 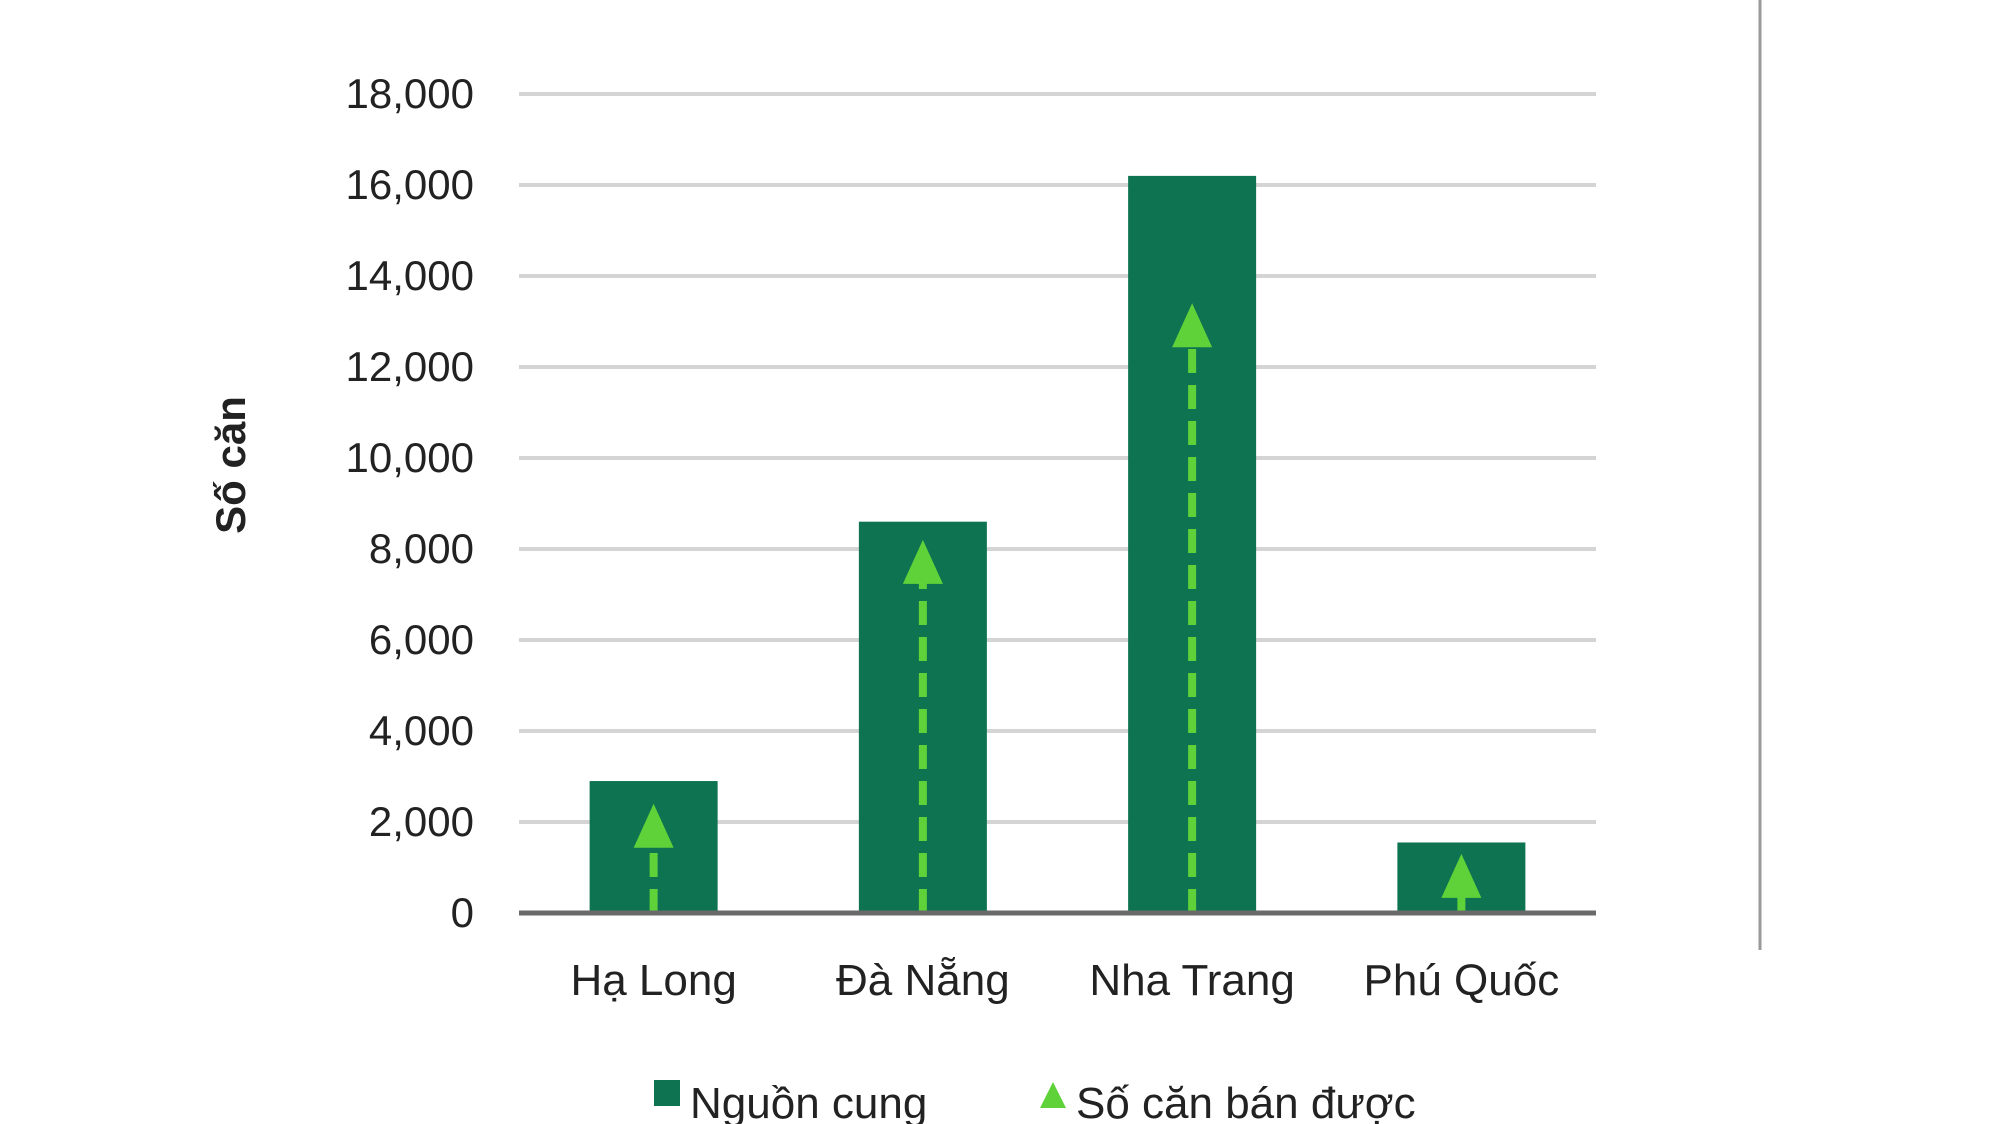 What do you see at coordinates (410, 366) in the screenshot?
I see `y-tick-label: 12,000` at bounding box center [410, 366].